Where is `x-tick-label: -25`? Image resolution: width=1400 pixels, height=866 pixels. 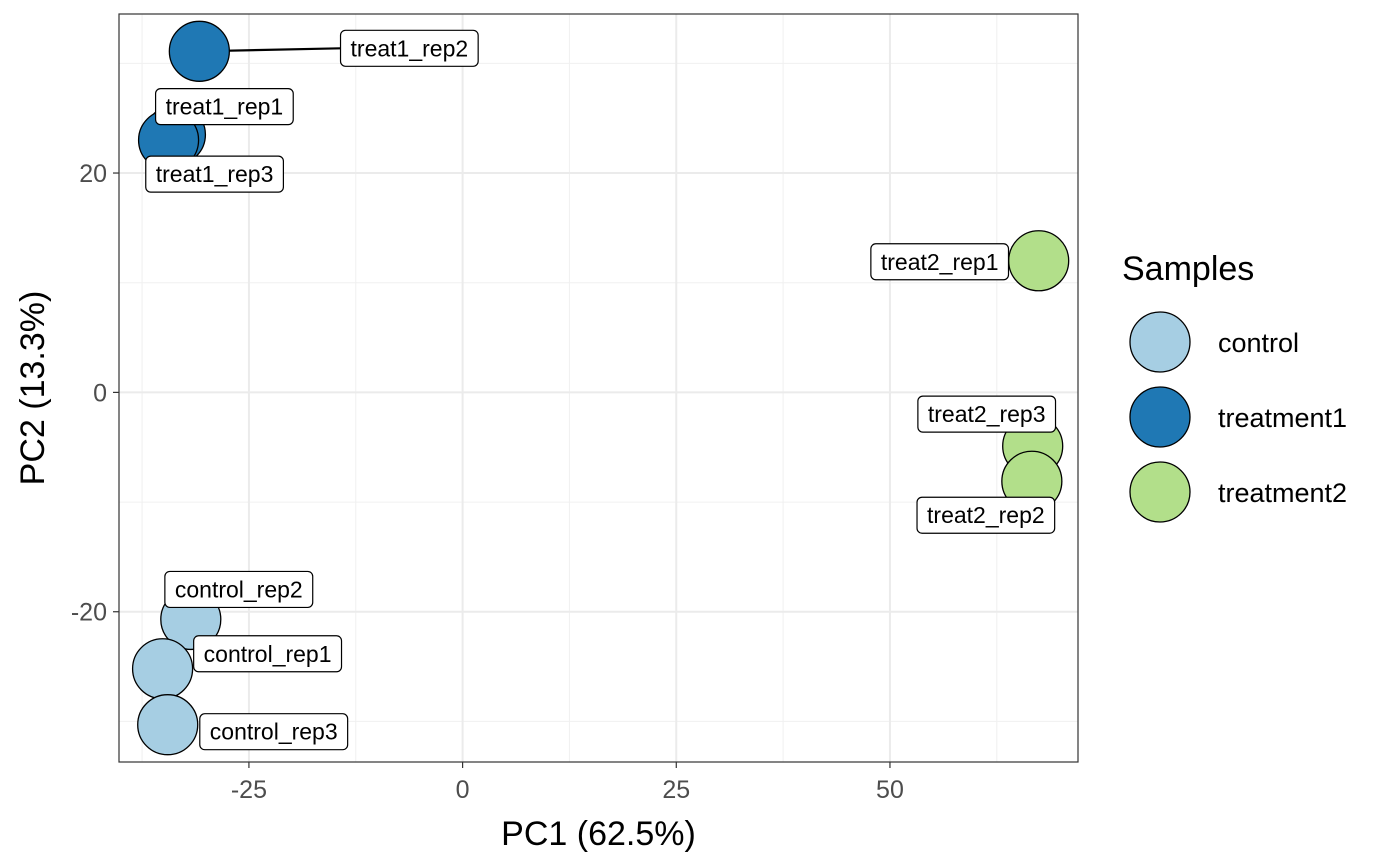 x-tick-label: -25 is located at coordinates (249, 790).